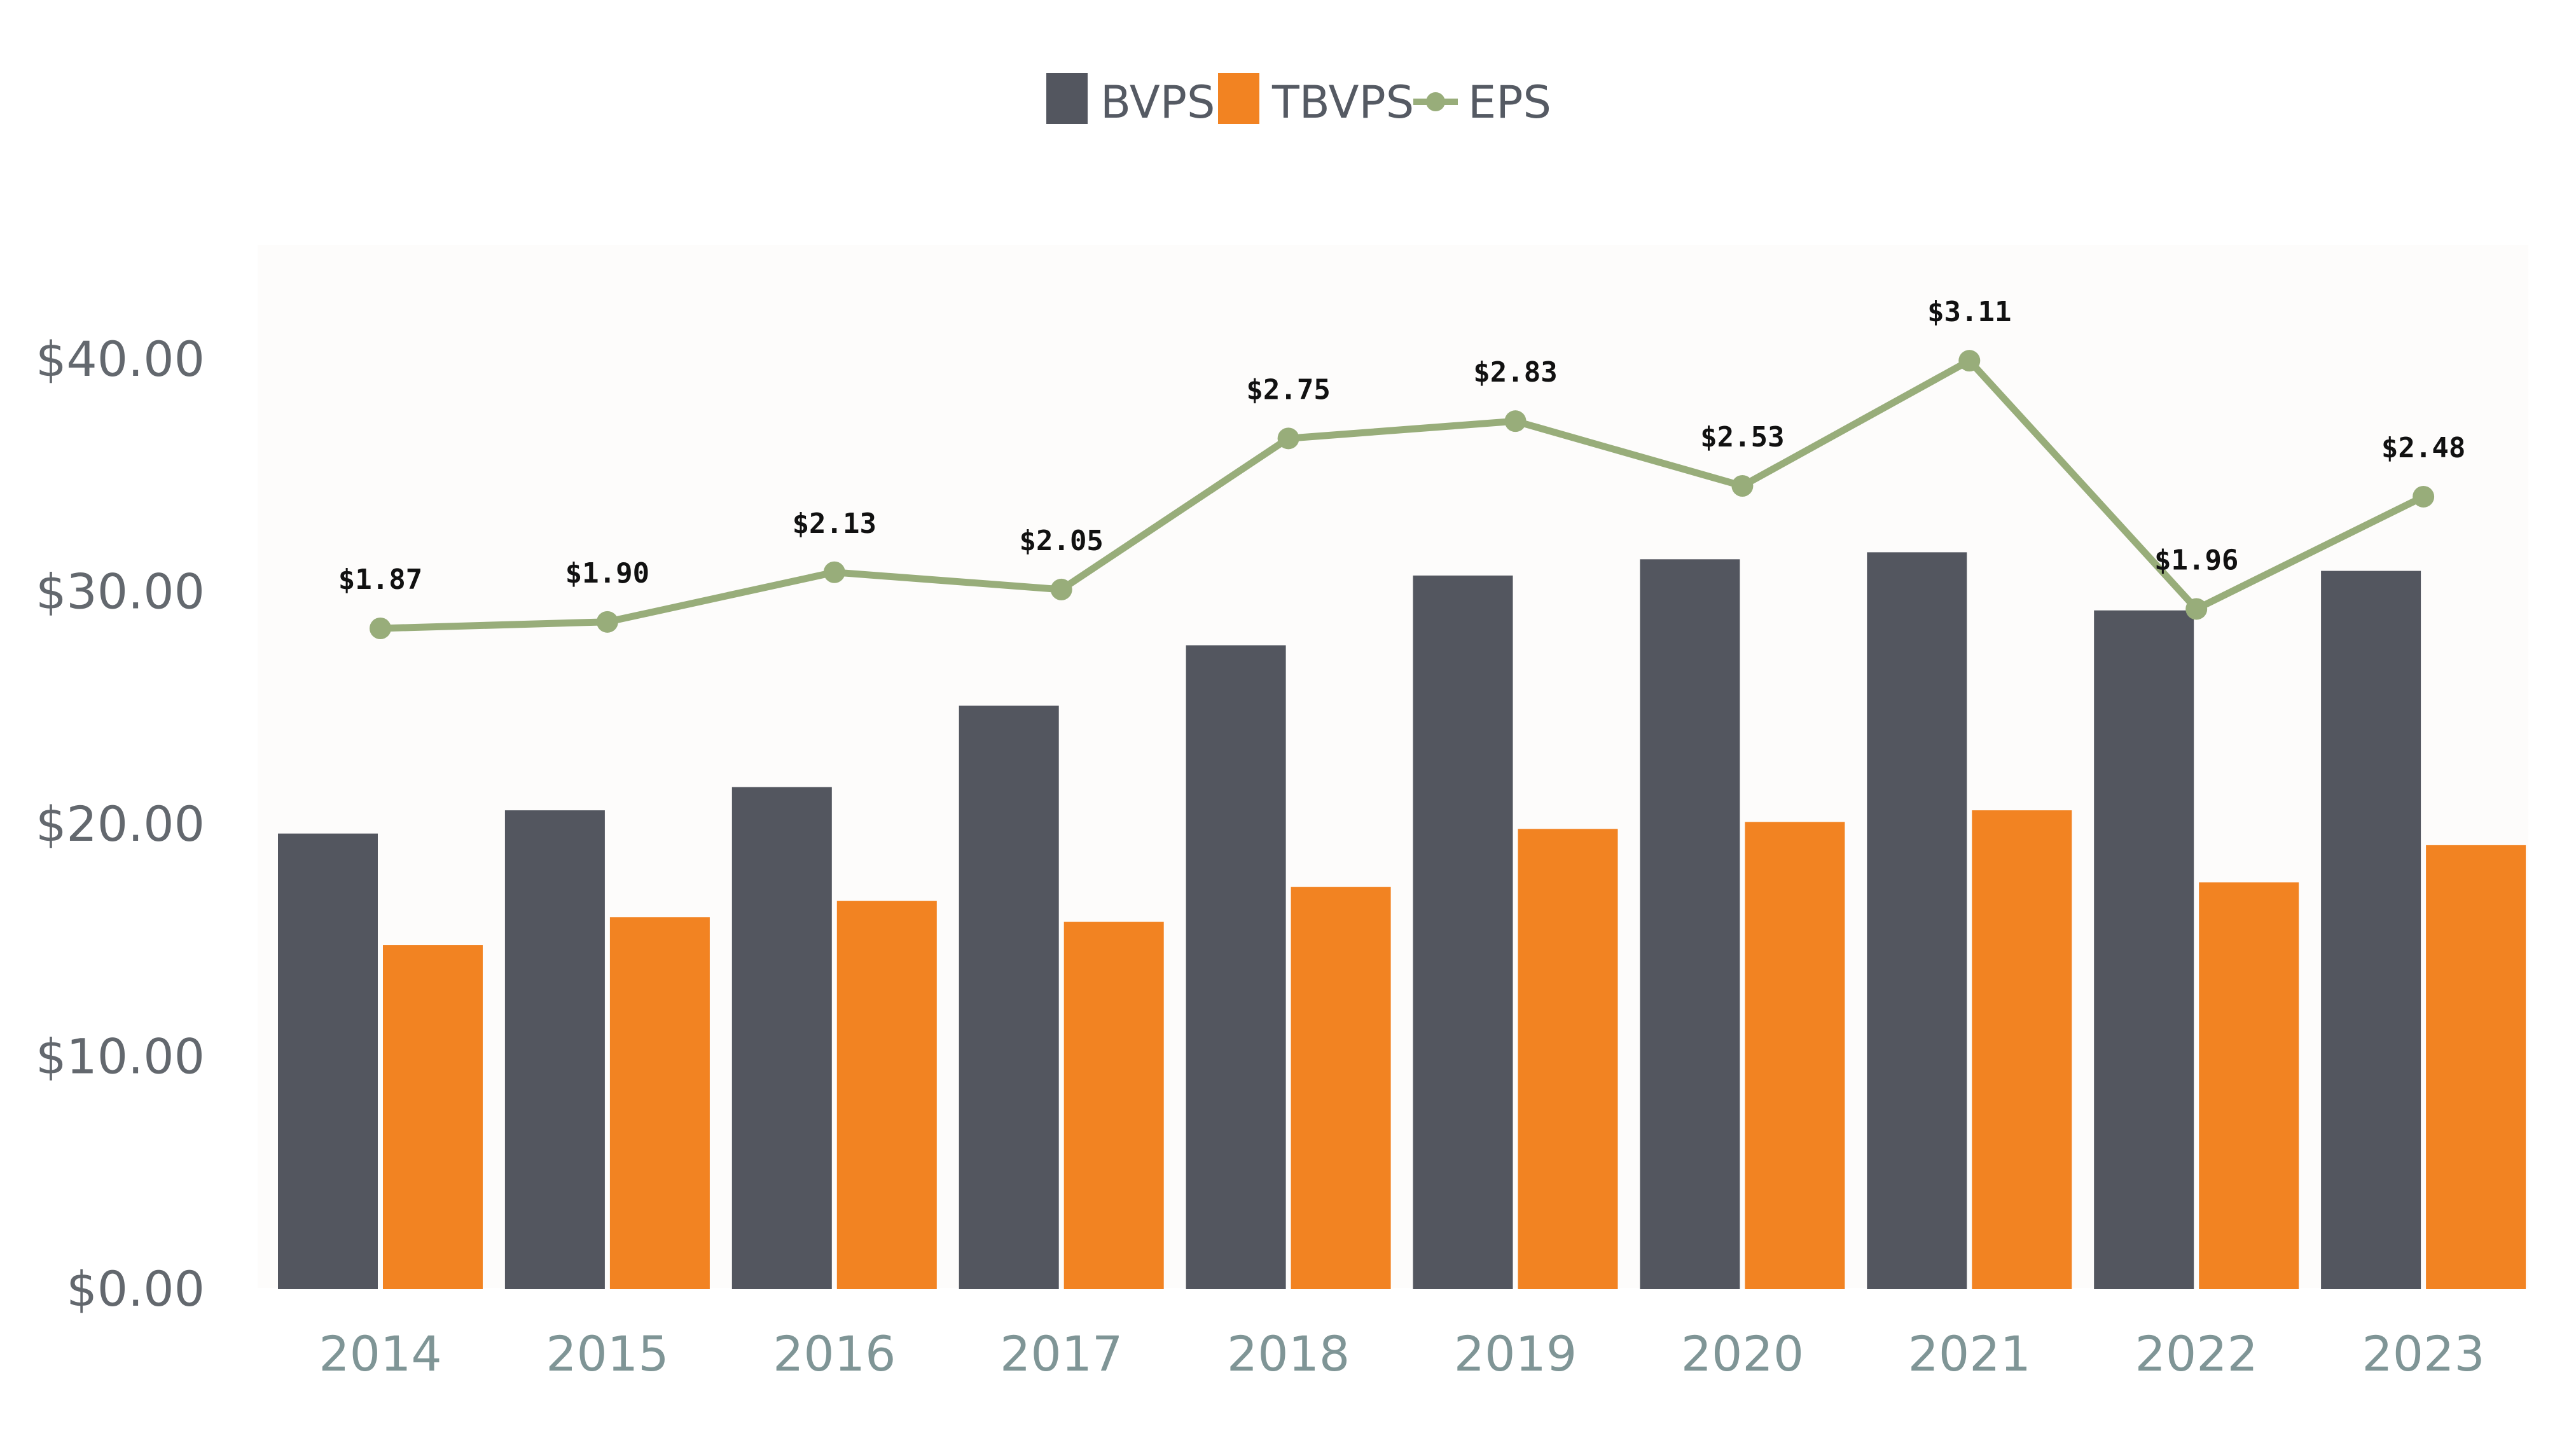 The height and width of the screenshot is (1431, 2576). What do you see at coordinates (554, 1049) in the screenshot?
I see `bar-bvps-2015` at bounding box center [554, 1049].